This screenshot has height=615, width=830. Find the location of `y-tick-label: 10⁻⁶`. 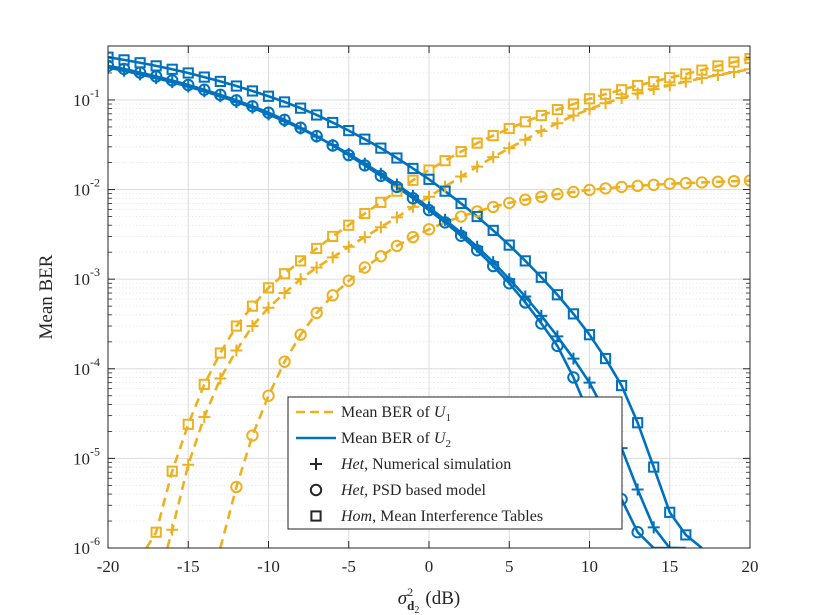

y-tick-label: 10⁻⁶ is located at coordinates (86, 546).